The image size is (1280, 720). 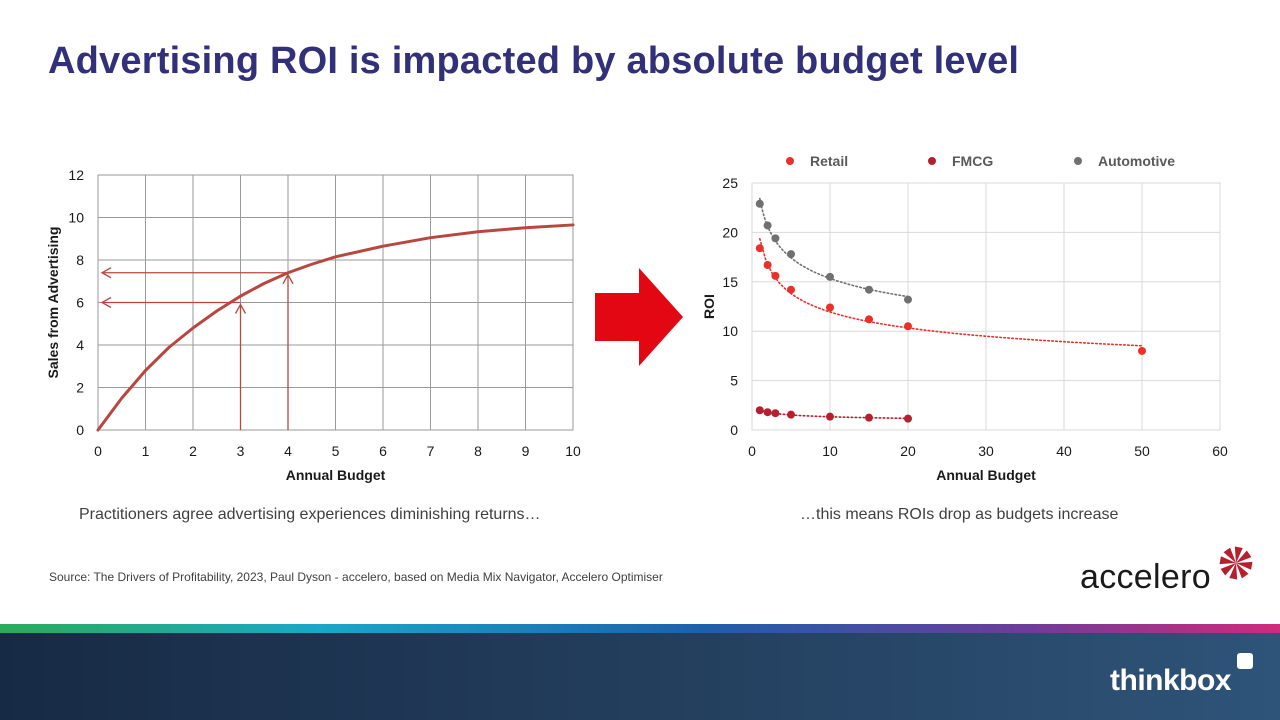 I want to click on chart2-x-tick-label: 30, so click(x=986, y=451).